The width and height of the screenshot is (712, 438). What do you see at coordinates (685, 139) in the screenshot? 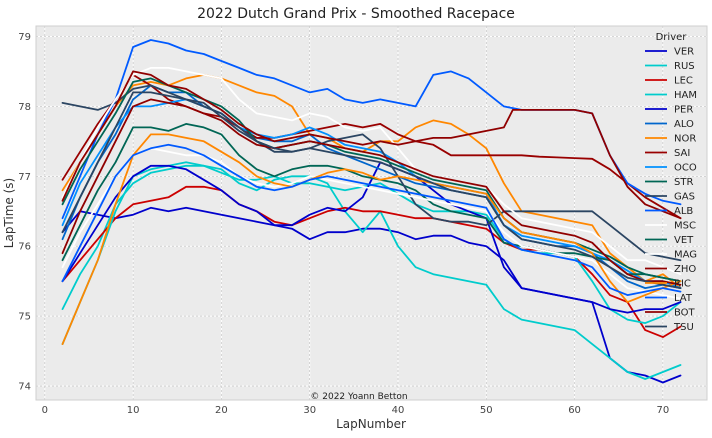
I see `legend-label-nor: NOR` at bounding box center [685, 139].